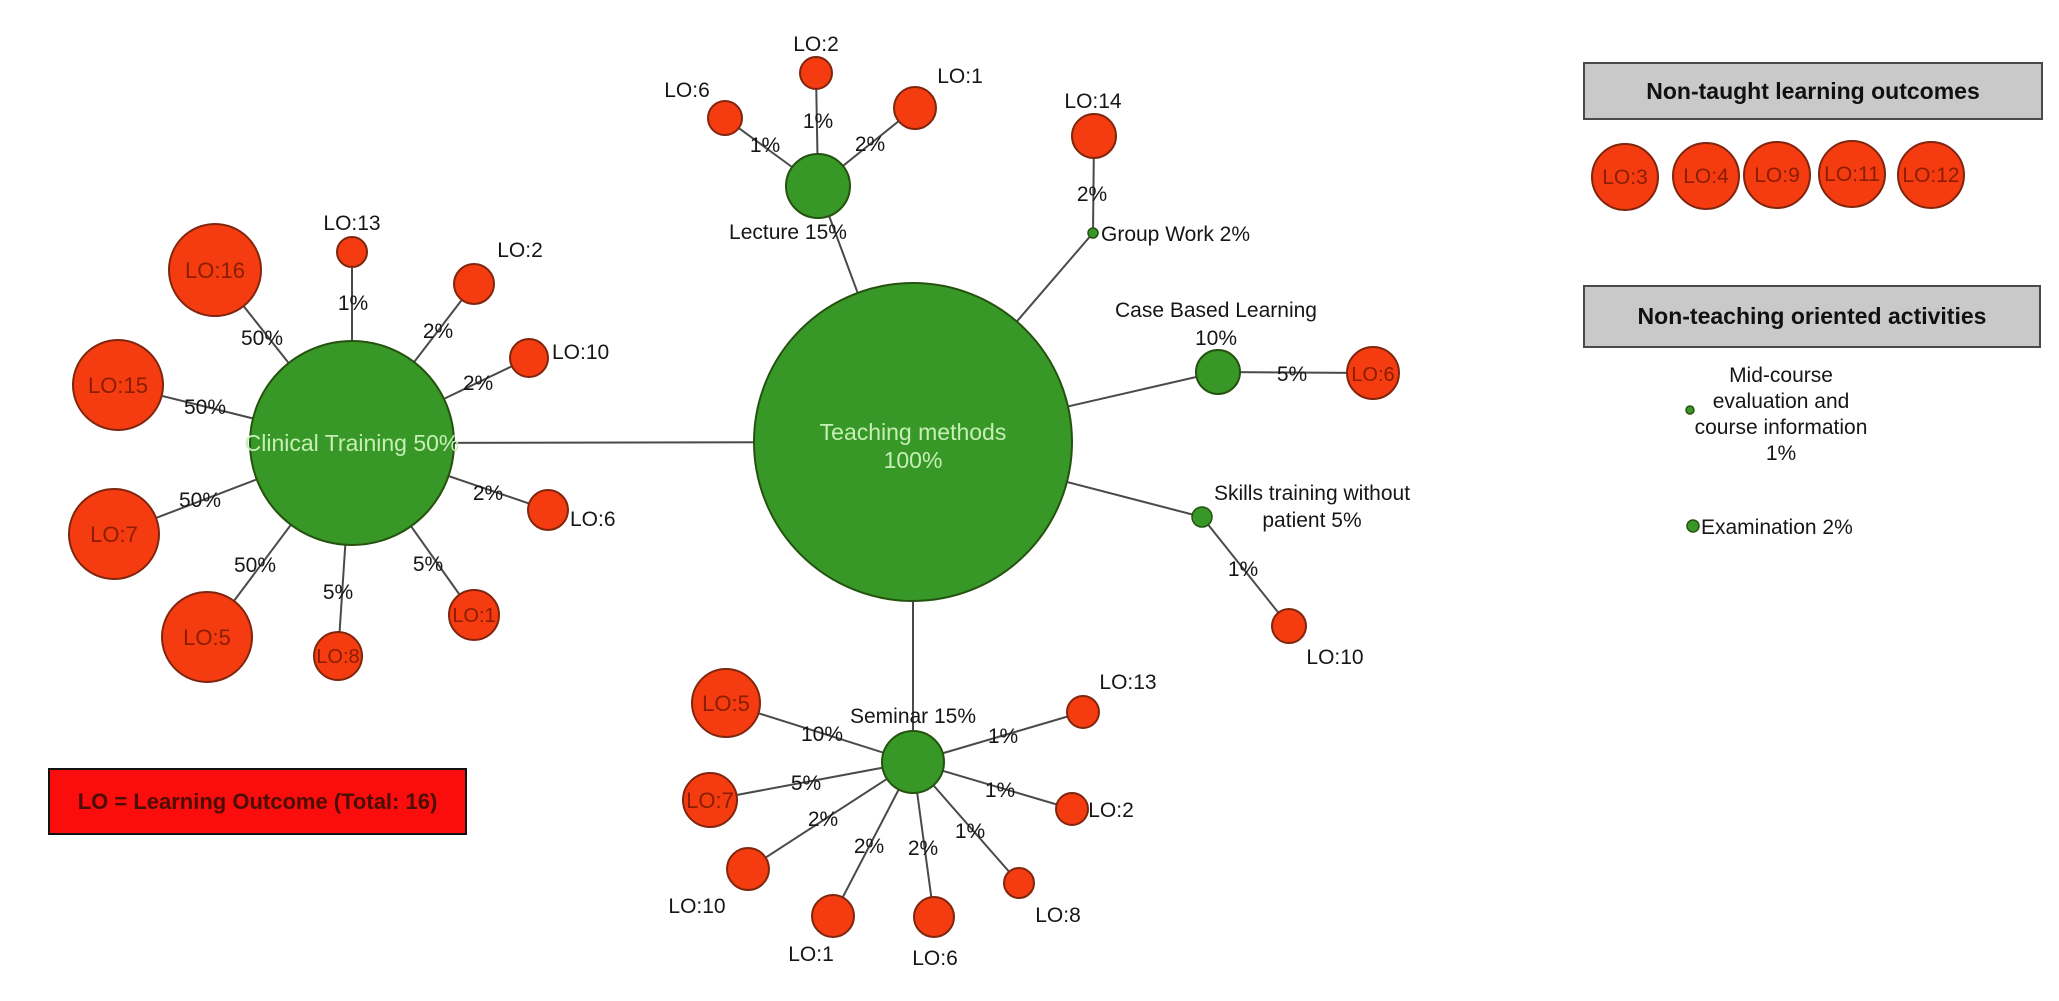  What do you see at coordinates (428, 564) in the screenshot?
I see `edge-label-clinical-c-lo1: 5%` at bounding box center [428, 564].